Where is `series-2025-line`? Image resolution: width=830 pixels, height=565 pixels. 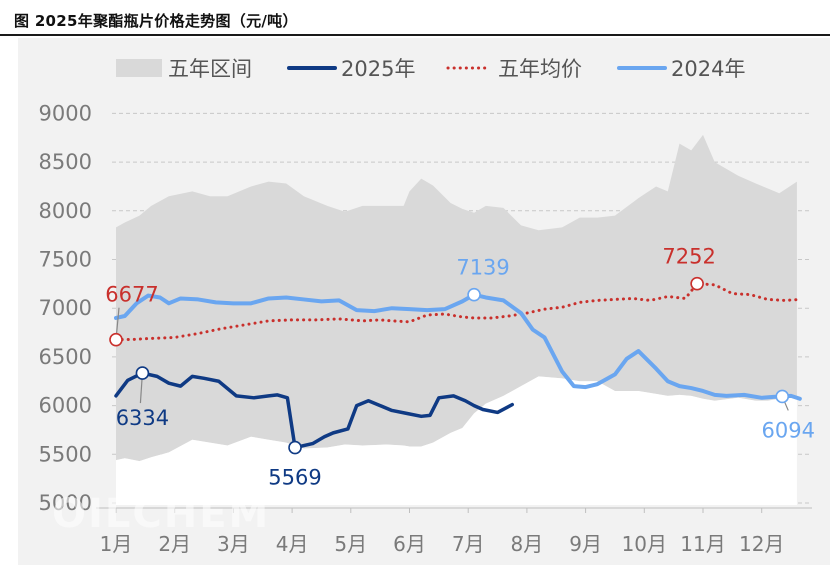 series-2025-line is located at coordinates (314, 410).